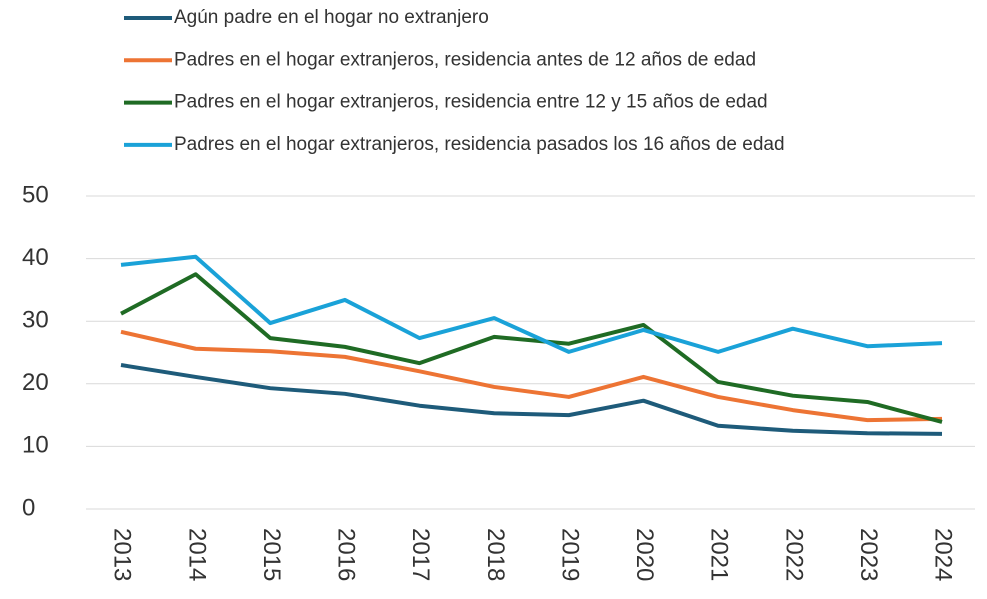 This screenshot has width=987, height=599. I want to click on x-tick-label: 2015, so click(271, 554).